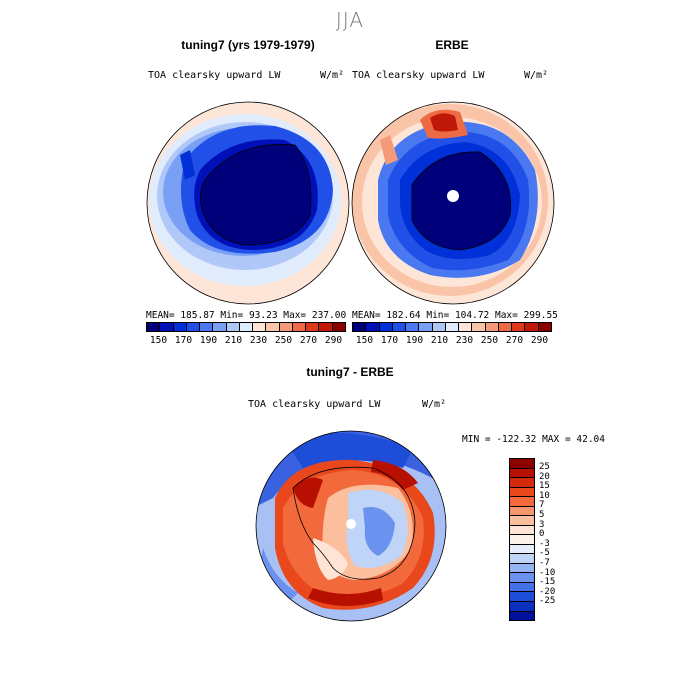 The image size is (700, 700). What do you see at coordinates (544, 562) in the screenshot?
I see `diff-colorbar-tick-label: -7` at bounding box center [544, 562].